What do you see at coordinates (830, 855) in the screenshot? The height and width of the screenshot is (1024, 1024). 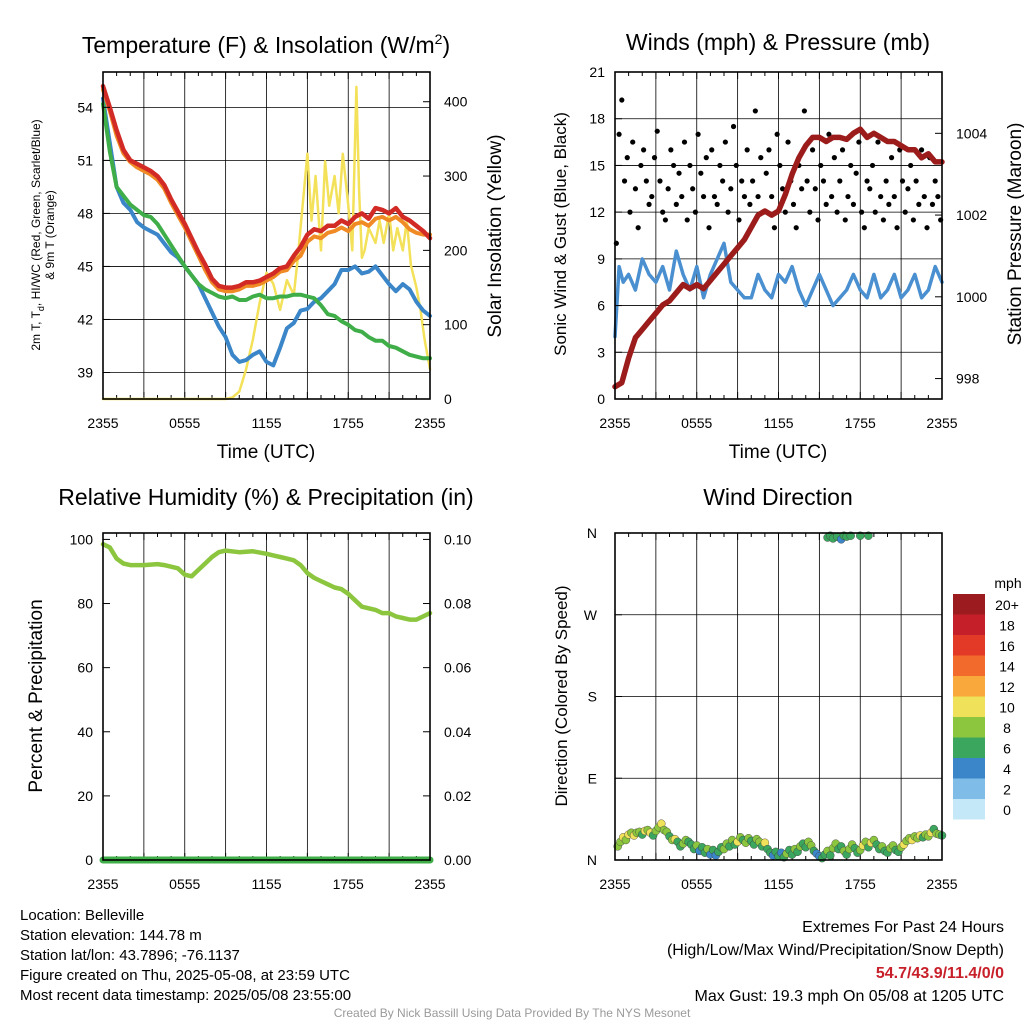 I see `direction-point` at bounding box center [830, 855].